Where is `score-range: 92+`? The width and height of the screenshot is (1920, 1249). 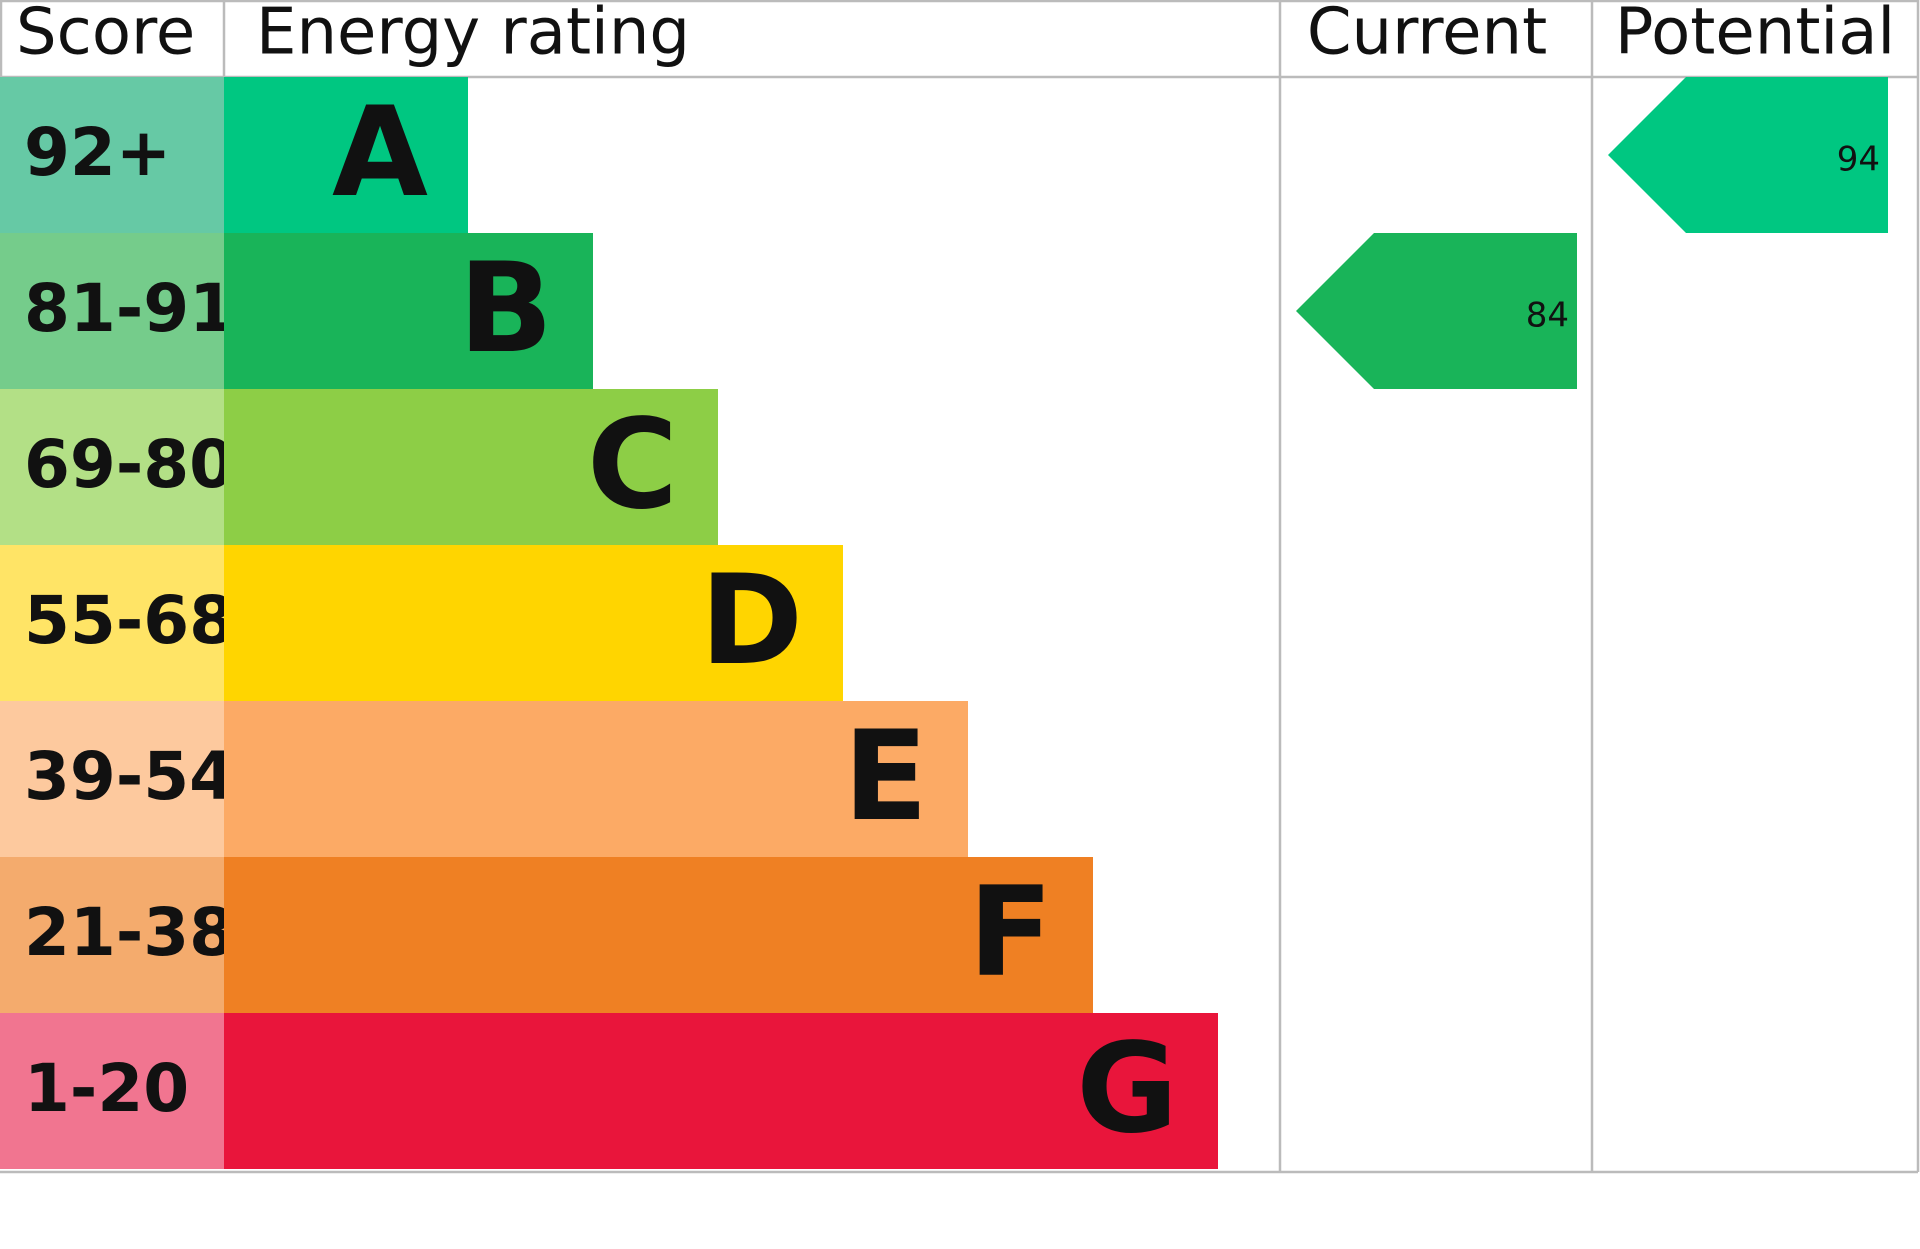
score-range: 92+ is located at coordinates (97, 152).